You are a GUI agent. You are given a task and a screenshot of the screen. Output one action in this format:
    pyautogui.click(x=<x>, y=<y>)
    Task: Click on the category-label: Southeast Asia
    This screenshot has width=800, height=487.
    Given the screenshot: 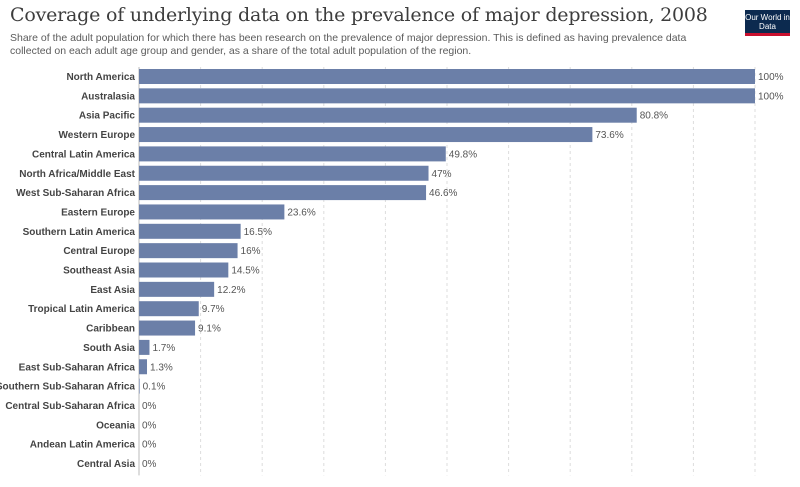 What is the action you would take?
    pyautogui.click(x=99, y=271)
    